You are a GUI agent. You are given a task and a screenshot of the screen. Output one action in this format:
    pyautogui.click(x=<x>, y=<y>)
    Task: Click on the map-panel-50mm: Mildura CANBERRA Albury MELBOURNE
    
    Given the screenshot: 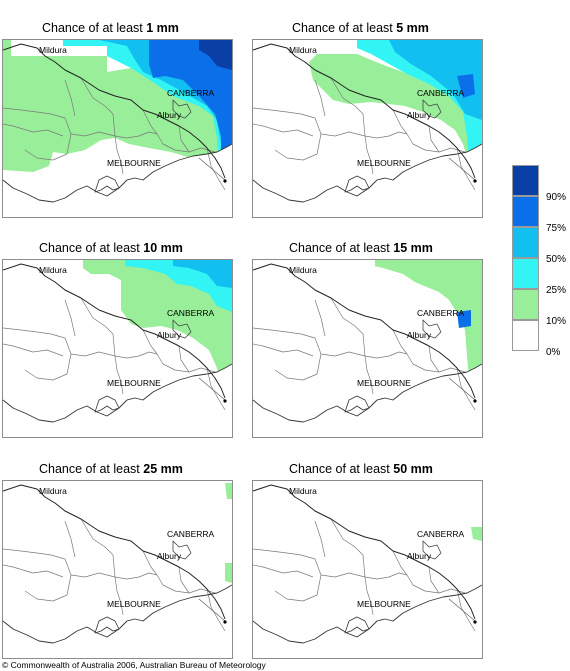 What is the action you would take?
    pyautogui.click(x=367, y=569)
    